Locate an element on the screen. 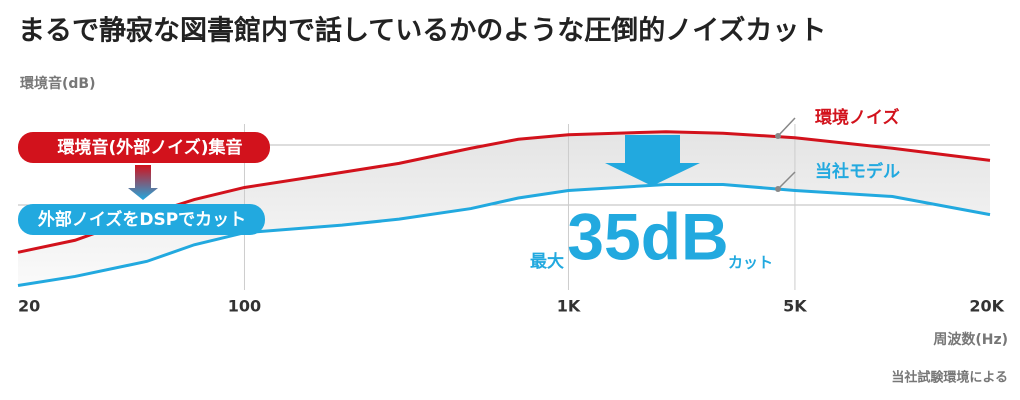  x-tick-label: 5K is located at coordinates (795, 306).